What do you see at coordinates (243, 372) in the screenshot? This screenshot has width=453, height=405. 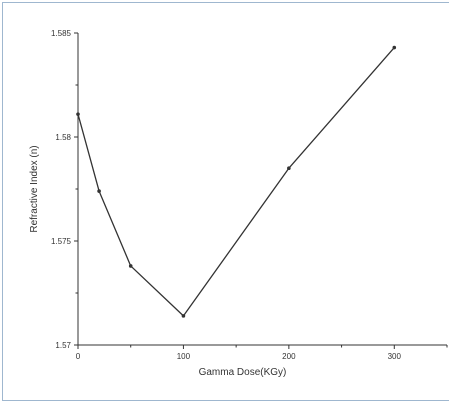 I see `x-axis-title: Gamma Dose(KGy)` at bounding box center [243, 372].